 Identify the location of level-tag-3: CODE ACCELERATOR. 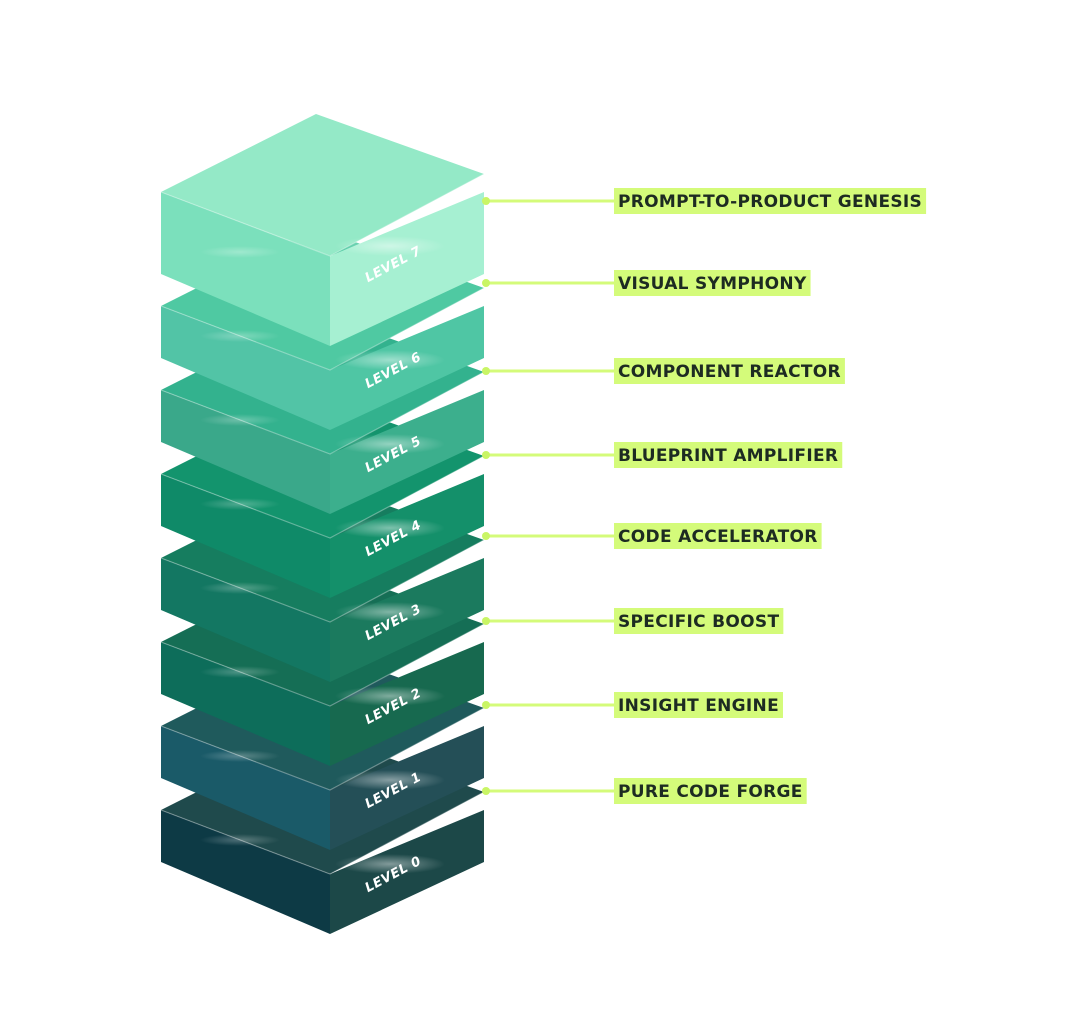
(652, 536).